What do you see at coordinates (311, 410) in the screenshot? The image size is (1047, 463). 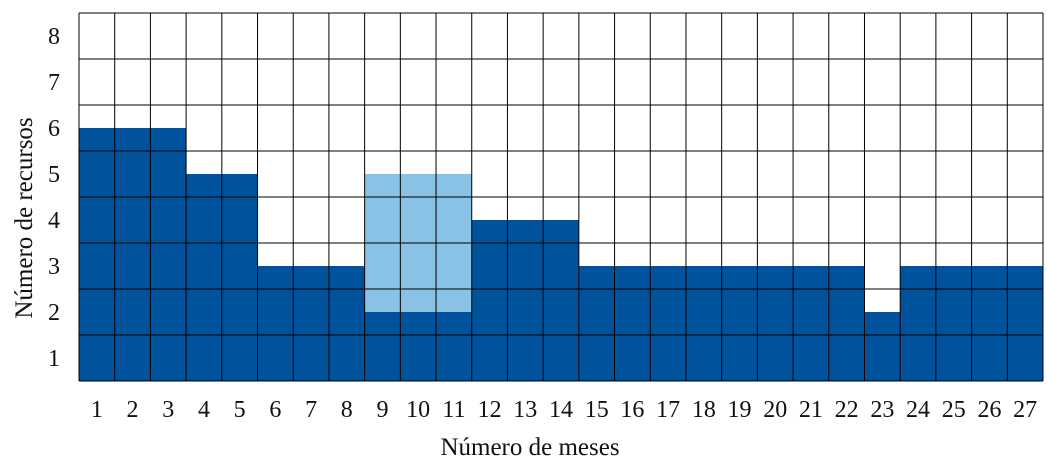 I see `x-tick-label: 7` at bounding box center [311, 410].